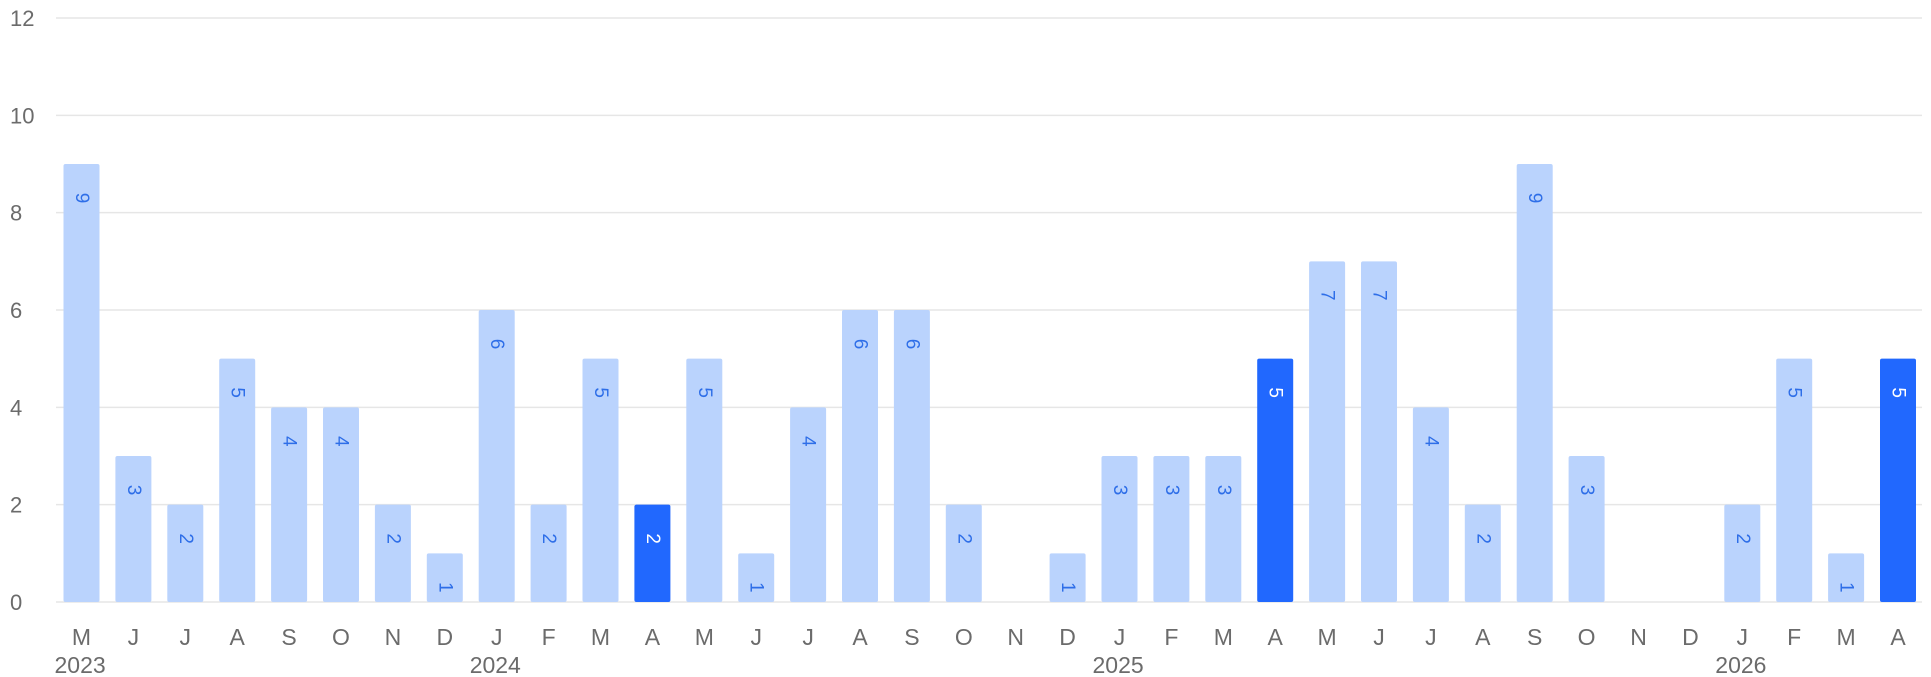 This screenshot has height=677, width=1931. I want to click on x-tick-label: D, so click(444, 637).